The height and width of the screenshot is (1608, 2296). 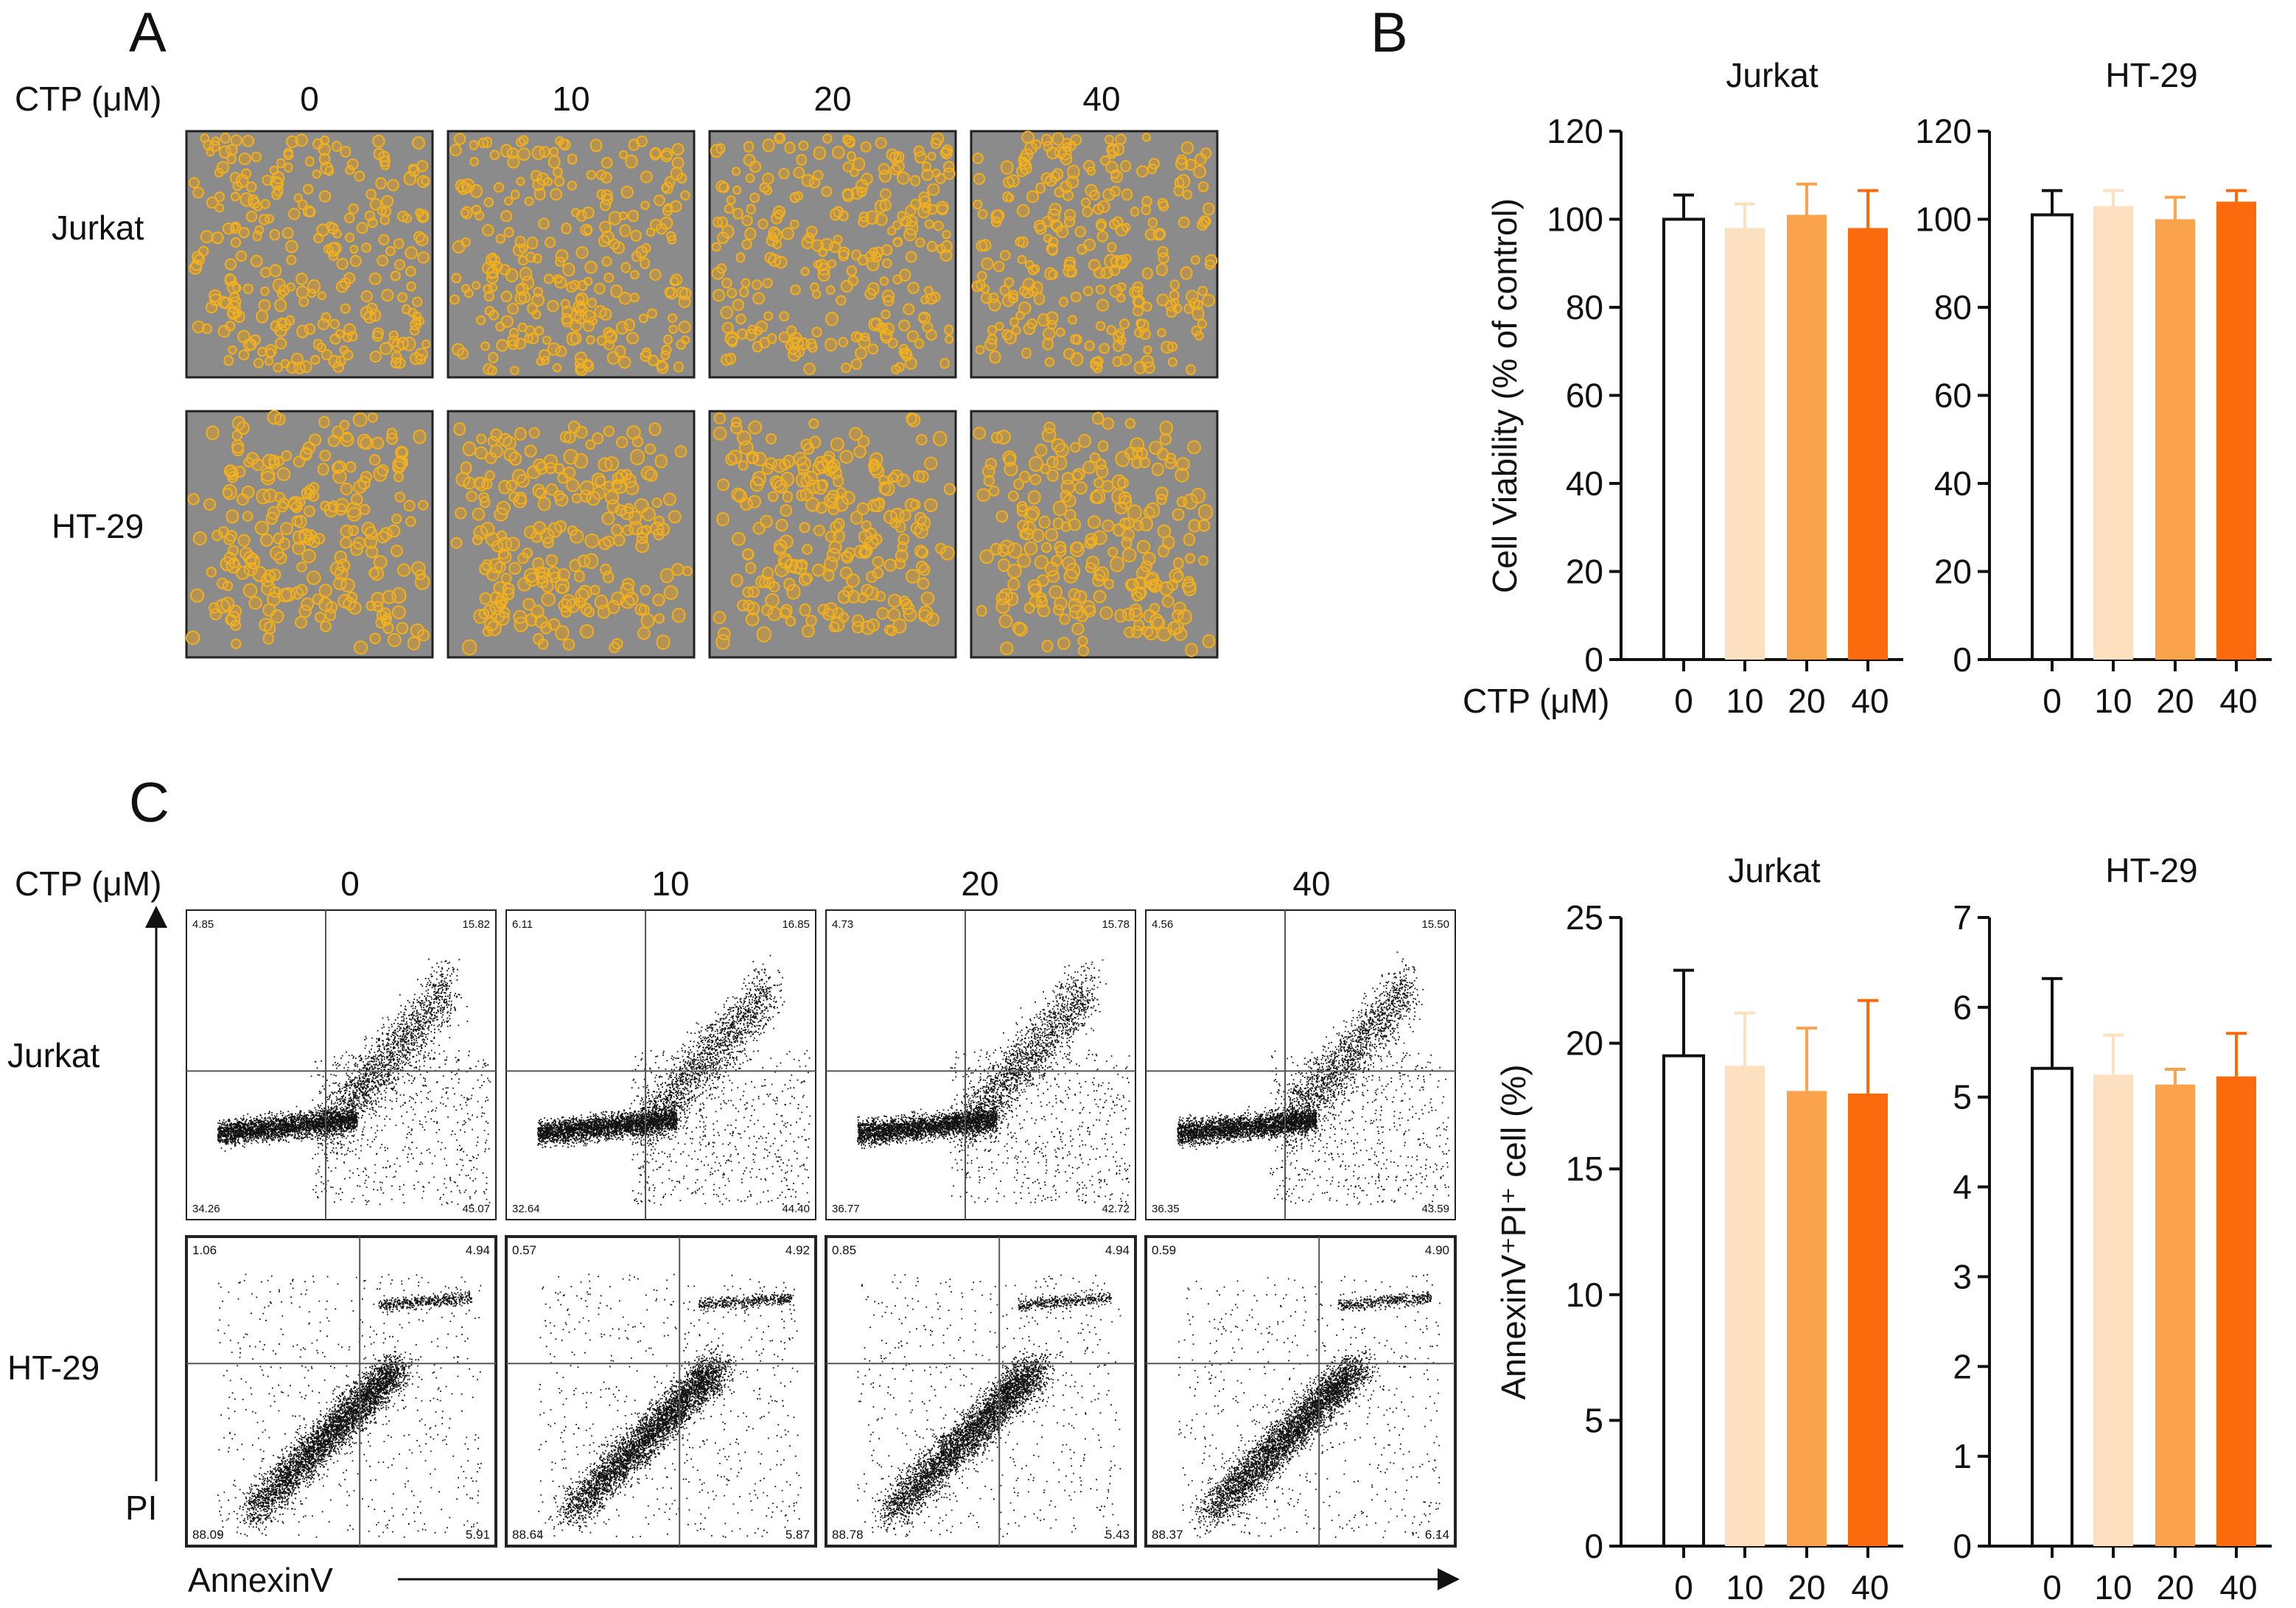 What do you see at coordinates (524, 1250) in the screenshot?
I see `quadrant-ul: 0.57` at bounding box center [524, 1250].